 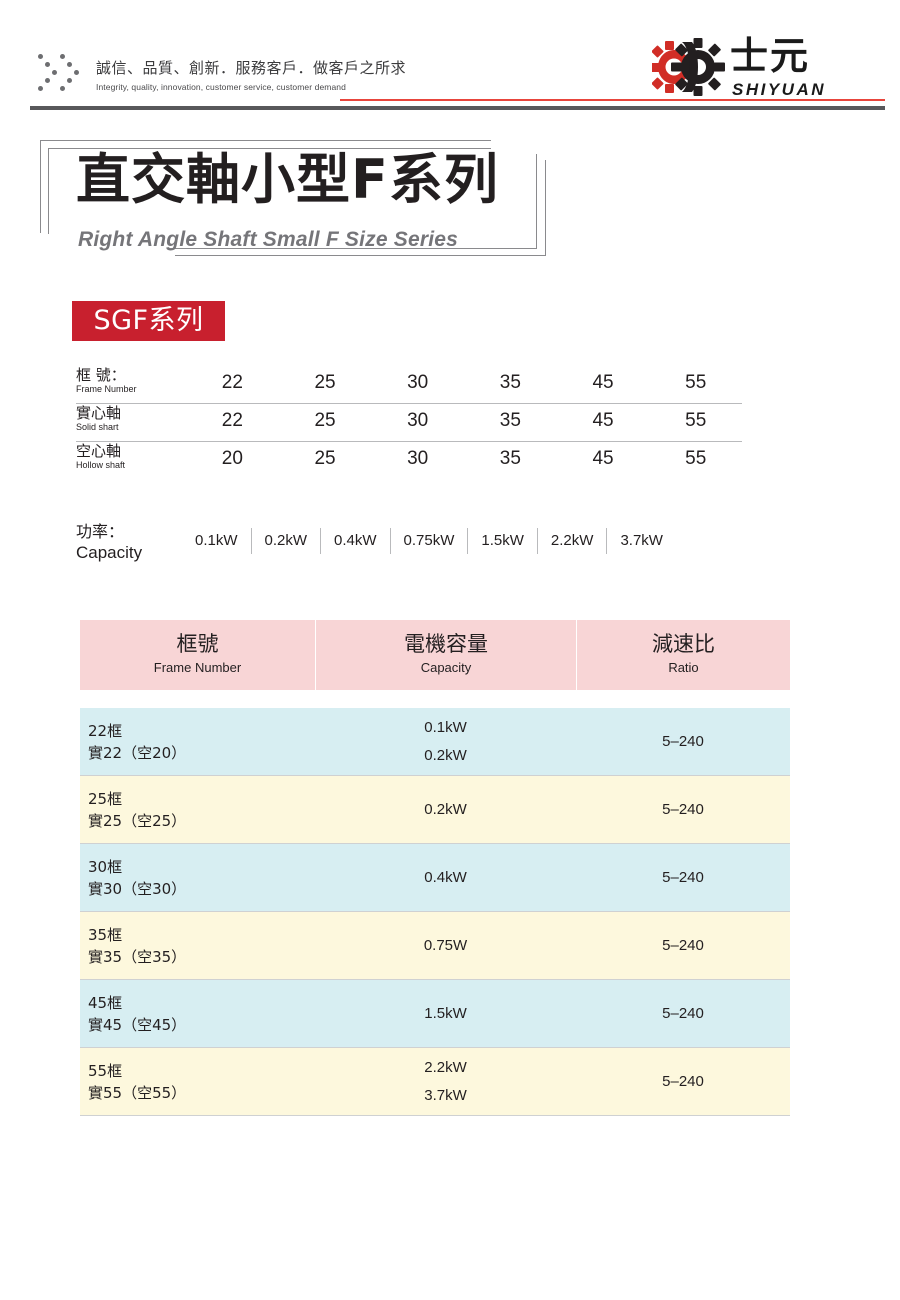 I want to click on spec-value: 20, so click(x=232, y=458).